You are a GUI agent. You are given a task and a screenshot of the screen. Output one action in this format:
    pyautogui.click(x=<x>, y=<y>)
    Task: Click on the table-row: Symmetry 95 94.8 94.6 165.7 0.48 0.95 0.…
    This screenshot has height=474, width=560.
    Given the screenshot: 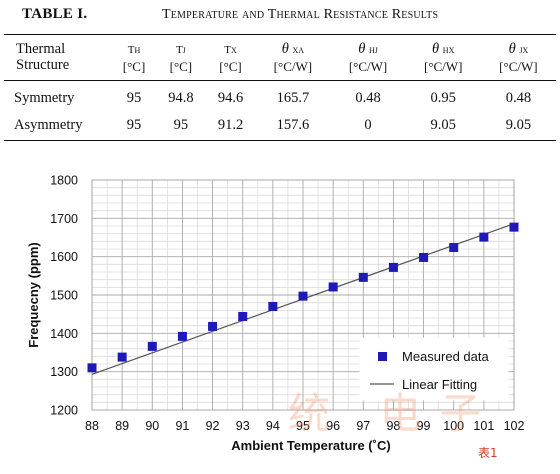 What is the action you would take?
    pyautogui.click(x=280, y=97)
    